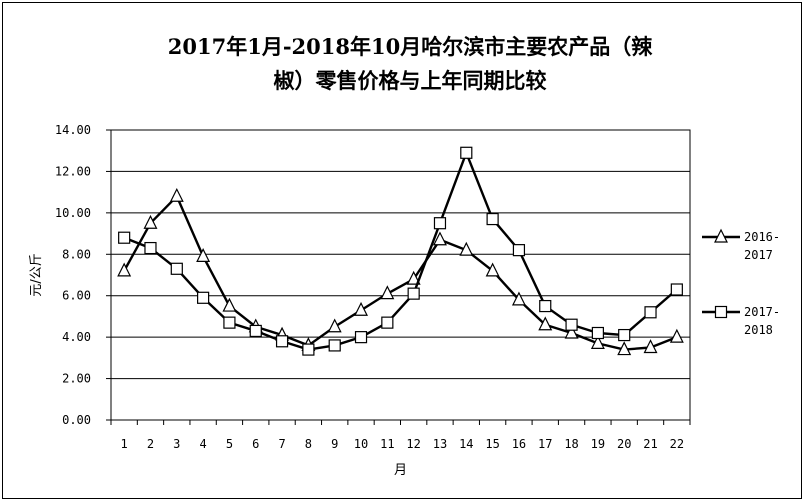 Image resolution: width=806 pixels, height=503 pixels. I want to click on y-tick-label: 6.00, so click(76, 296).